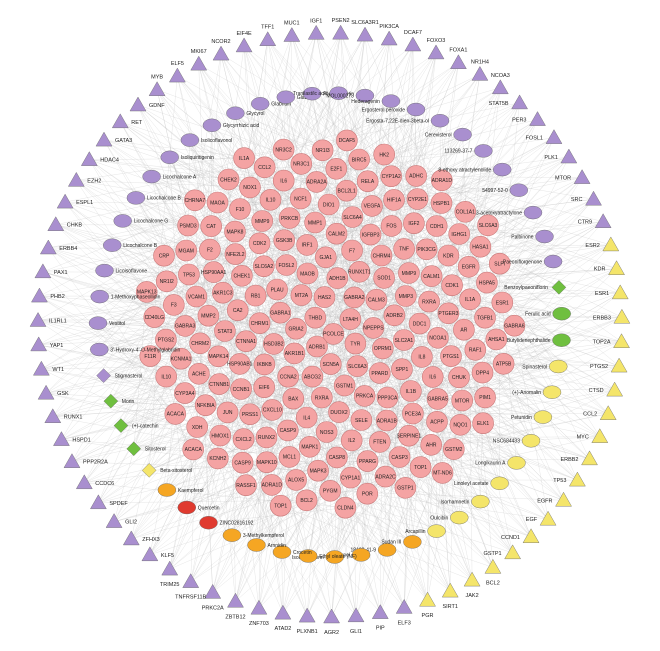  What do you see at coordinates (350, 477) in the screenshot?
I see `target-node-cyp1a1: CYP1A1` at bounding box center [350, 477].